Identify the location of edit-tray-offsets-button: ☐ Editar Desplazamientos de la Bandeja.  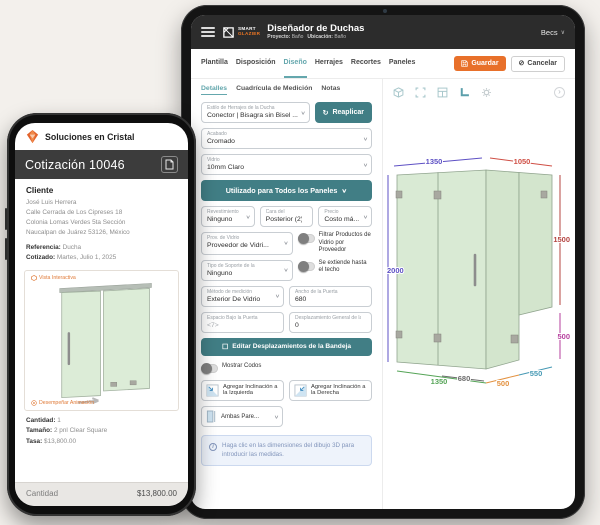
(286, 346).